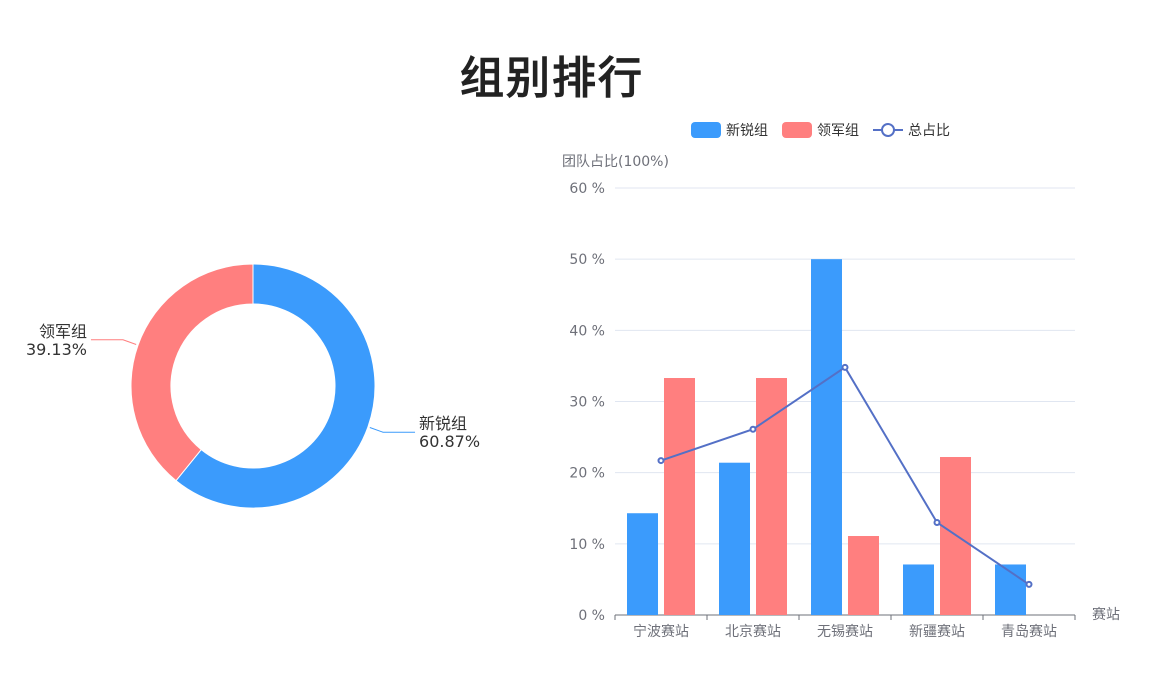  What do you see at coordinates (1106, 615) in the screenshot?
I see `x-axis-title: 赛站` at bounding box center [1106, 615].